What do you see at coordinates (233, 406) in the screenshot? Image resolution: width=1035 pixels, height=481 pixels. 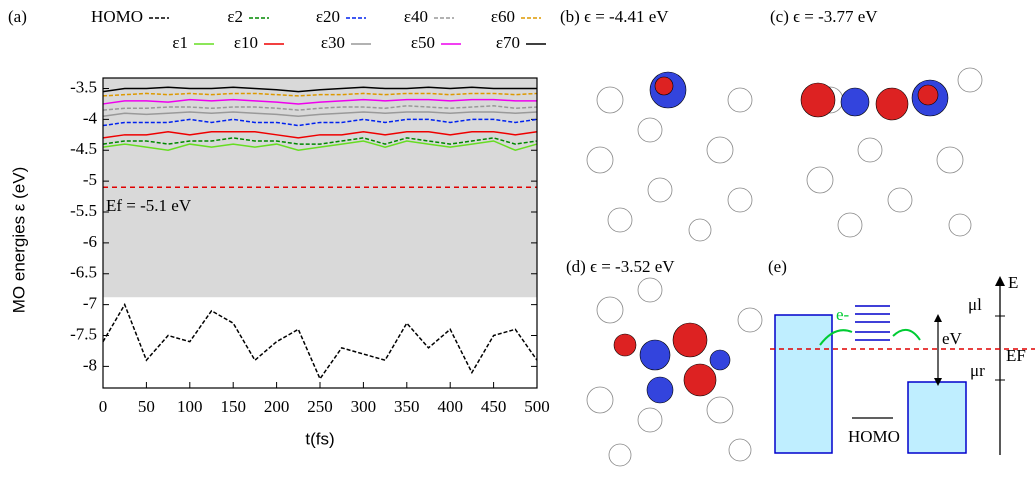 I see `x-tick-label: 150` at bounding box center [233, 406].